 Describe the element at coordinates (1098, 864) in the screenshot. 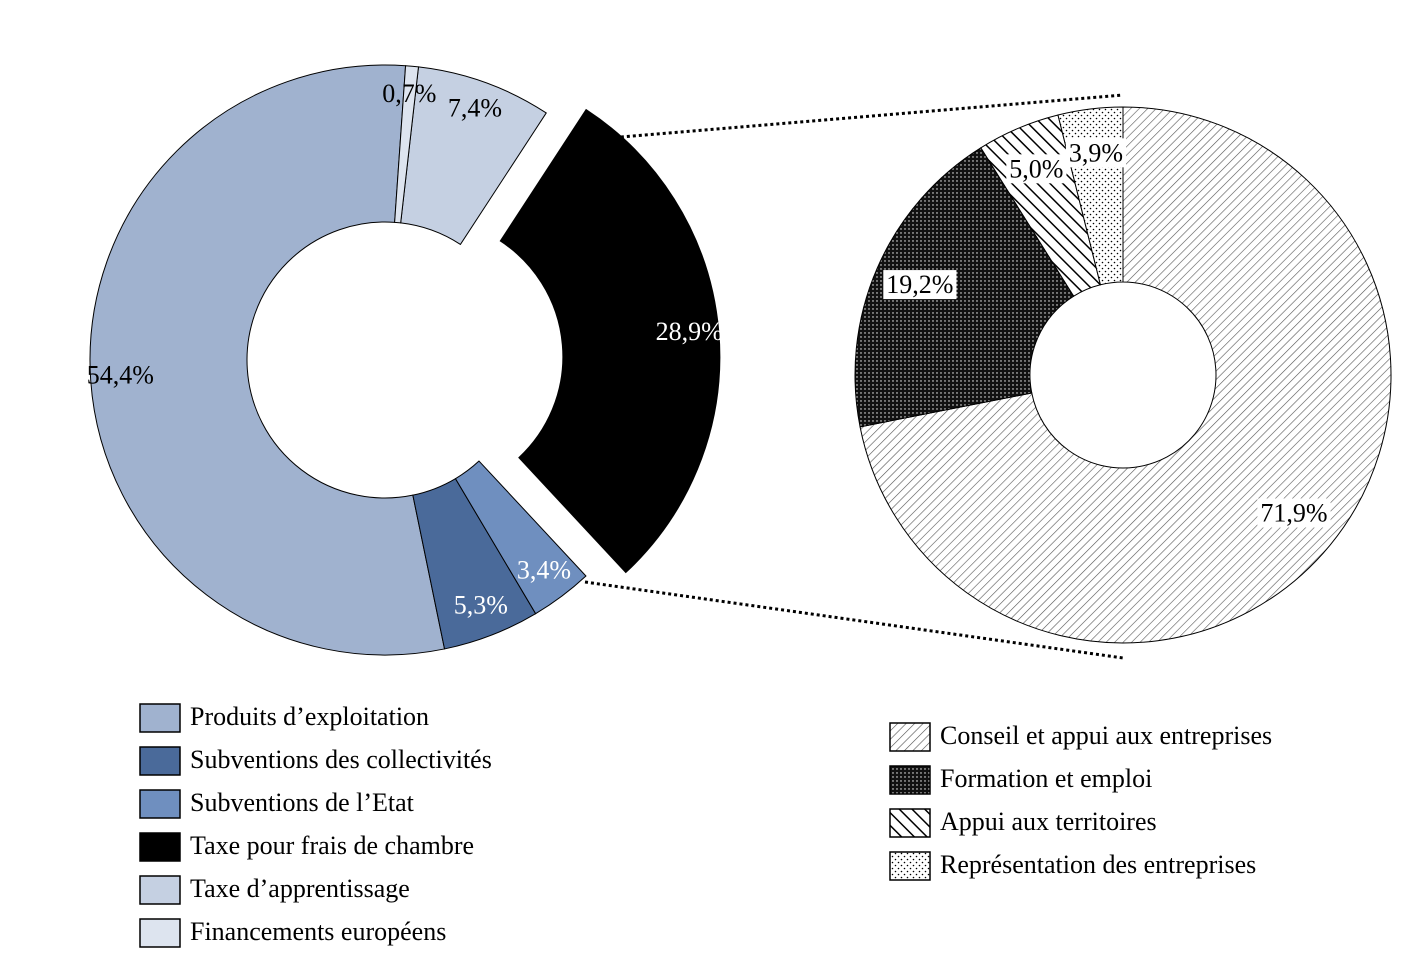

I see `legend-label: Représentation des entreprises` at that location.